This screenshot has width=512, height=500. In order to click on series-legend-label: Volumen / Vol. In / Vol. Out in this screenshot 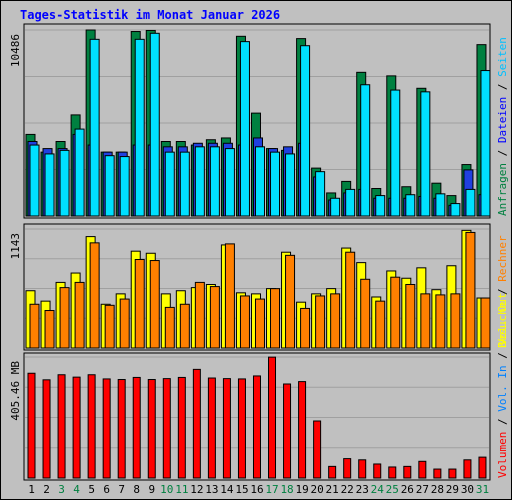, I will do `click(502, 385)`.